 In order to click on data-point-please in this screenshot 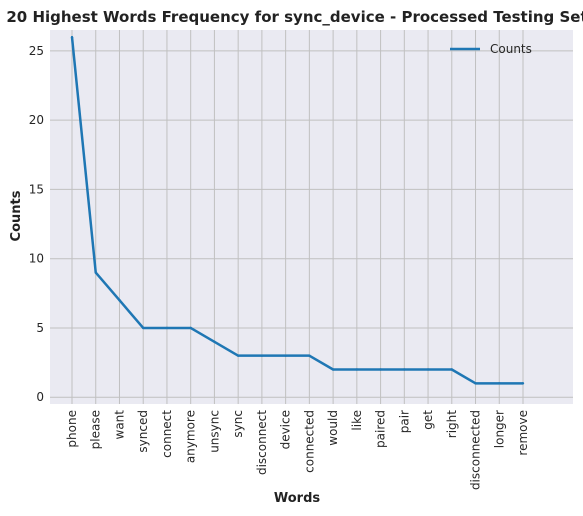, I will do `click(95, 272)`.